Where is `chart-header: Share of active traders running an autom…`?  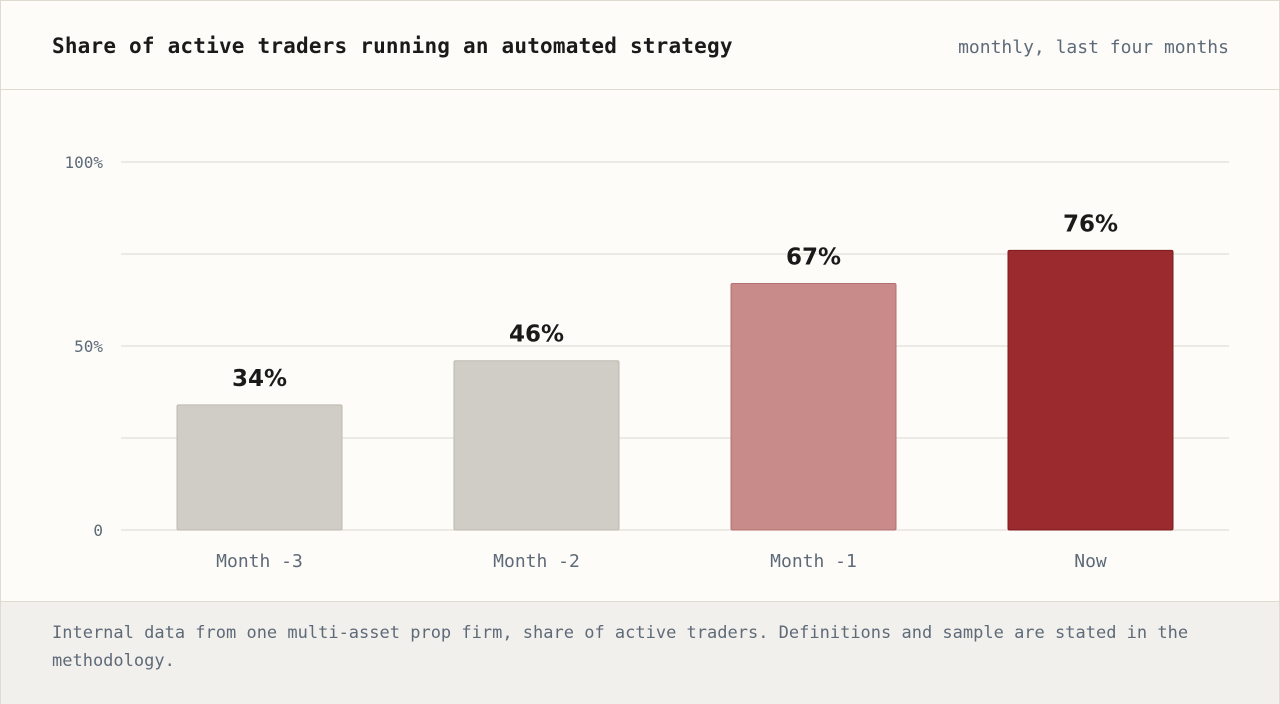
chart-header: Share of active traders running an autom… is located at coordinates (640, 45).